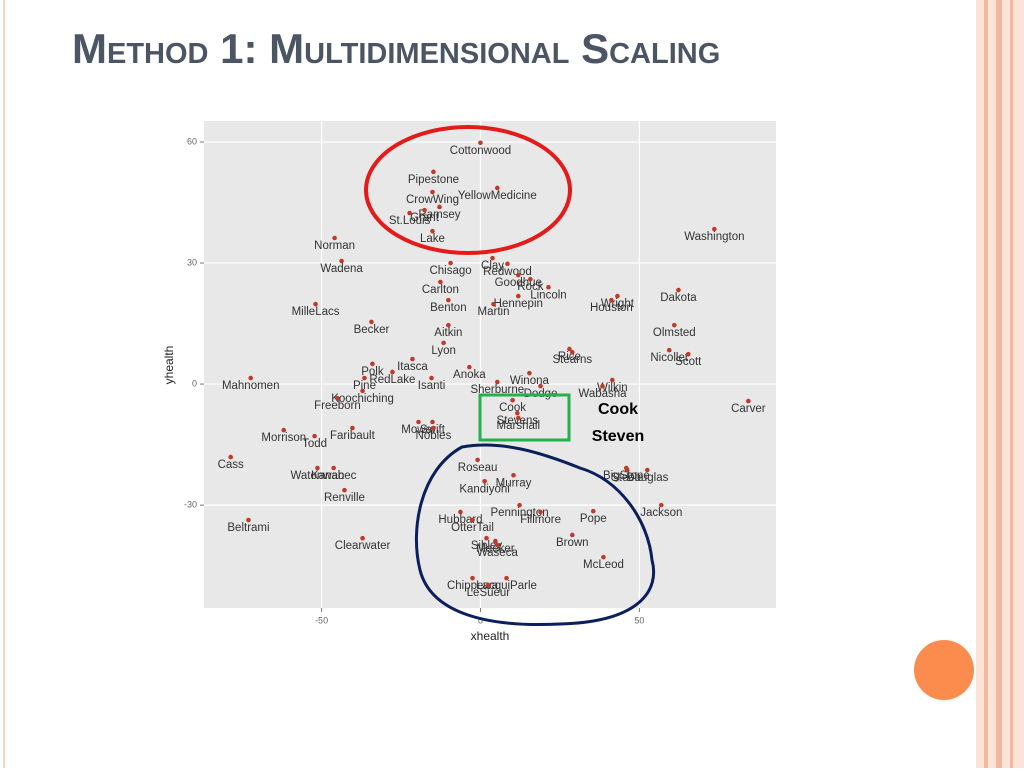 The height and width of the screenshot is (773, 1024). What do you see at coordinates (944, 670) in the screenshot?
I see `decor-circle` at bounding box center [944, 670].